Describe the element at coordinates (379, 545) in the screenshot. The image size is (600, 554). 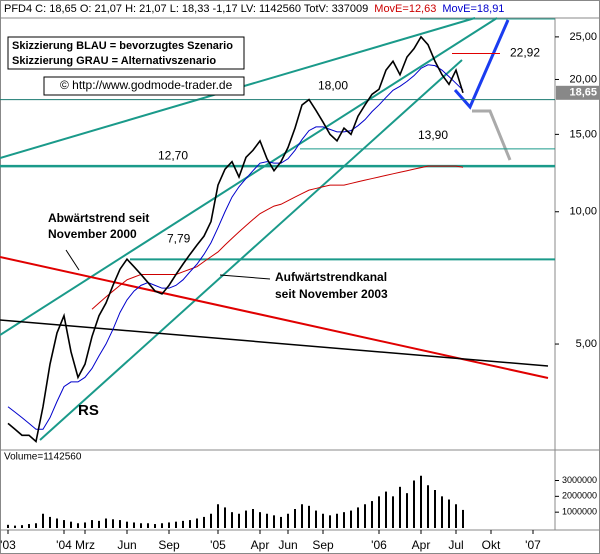
I see `x-tick-label: '06` at that location.